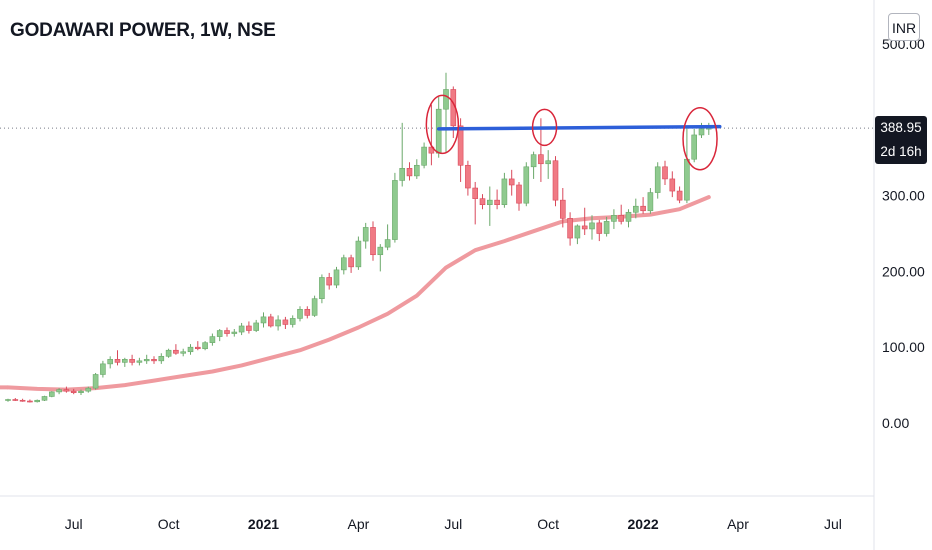 The width and height of the screenshot is (932, 550). What do you see at coordinates (904, 27) in the screenshot?
I see `currency-button: INR` at bounding box center [904, 27].